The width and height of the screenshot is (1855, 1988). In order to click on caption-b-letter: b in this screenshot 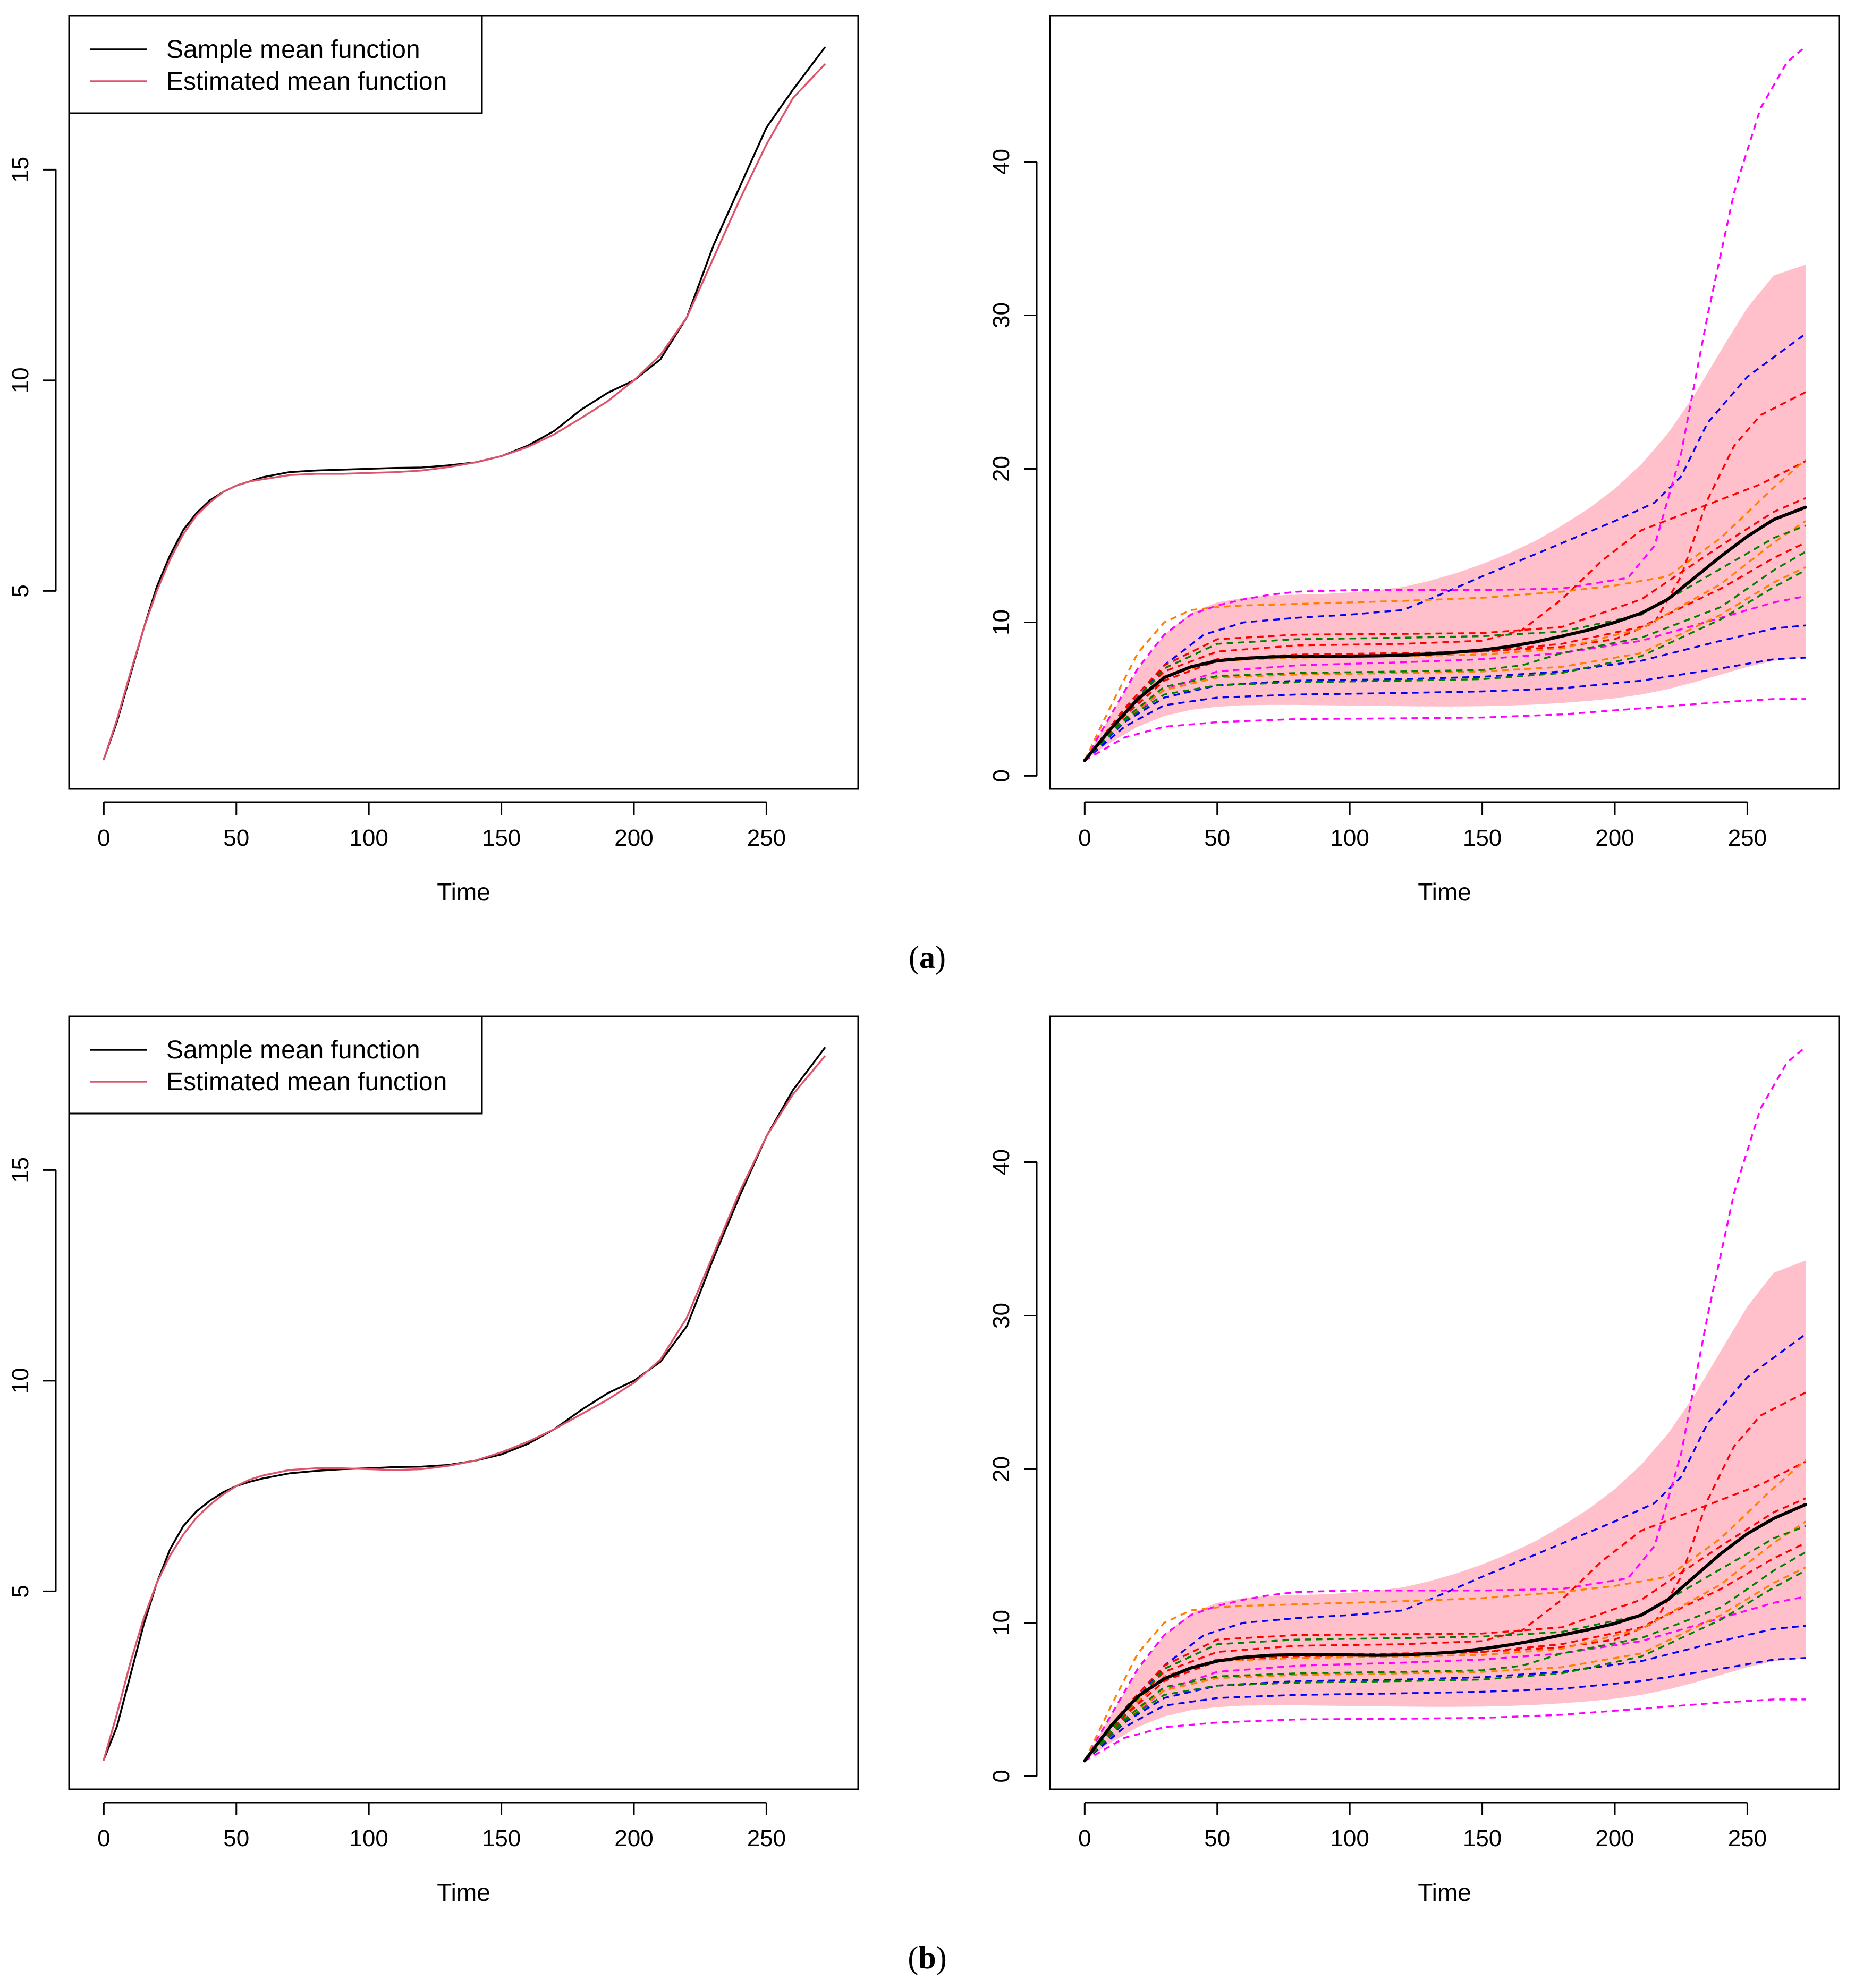, I will do `click(927, 1957)`.